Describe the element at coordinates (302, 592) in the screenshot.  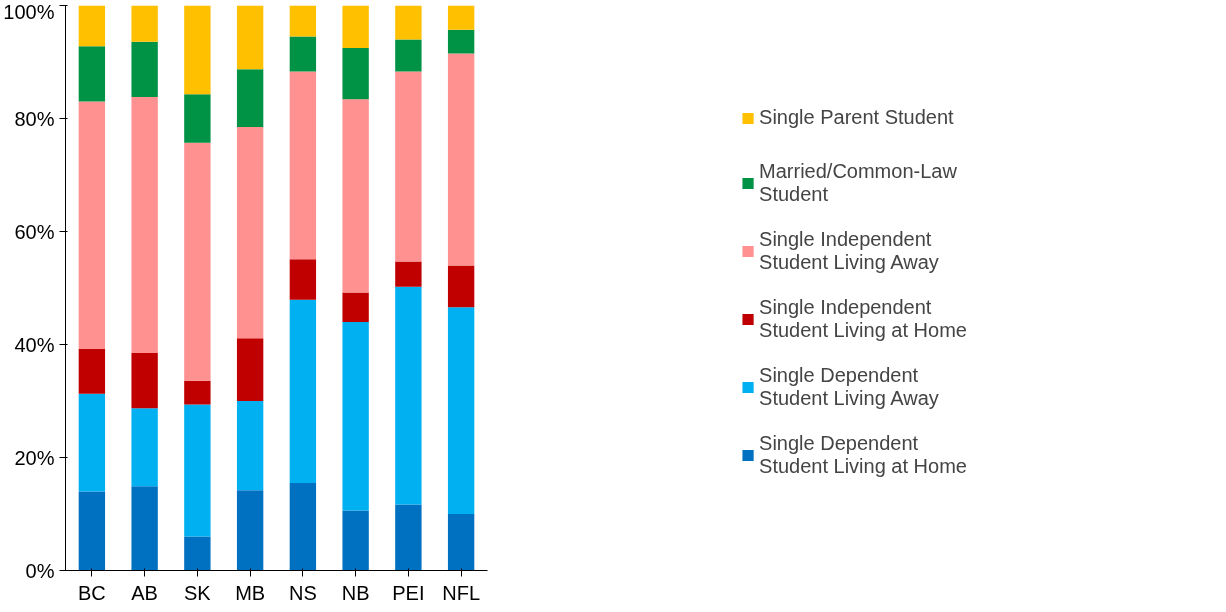
I see `x-tick-label: NS` at that location.